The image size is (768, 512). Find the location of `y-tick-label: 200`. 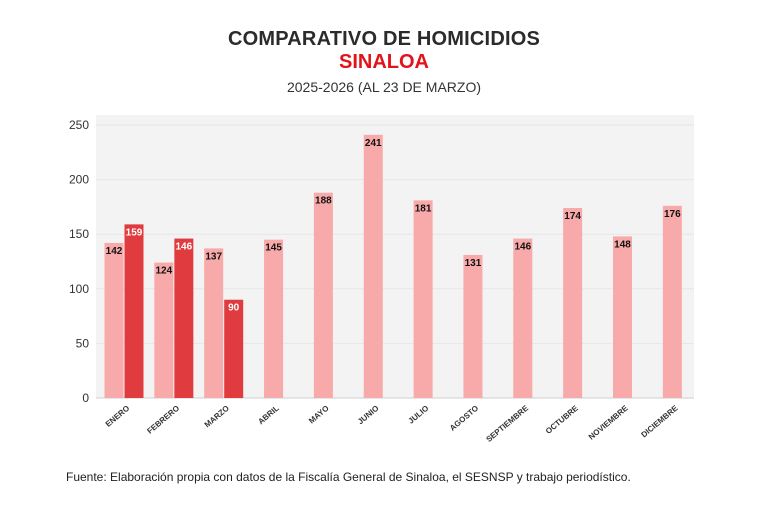

y-tick-label: 200 is located at coordinates (79, 180).